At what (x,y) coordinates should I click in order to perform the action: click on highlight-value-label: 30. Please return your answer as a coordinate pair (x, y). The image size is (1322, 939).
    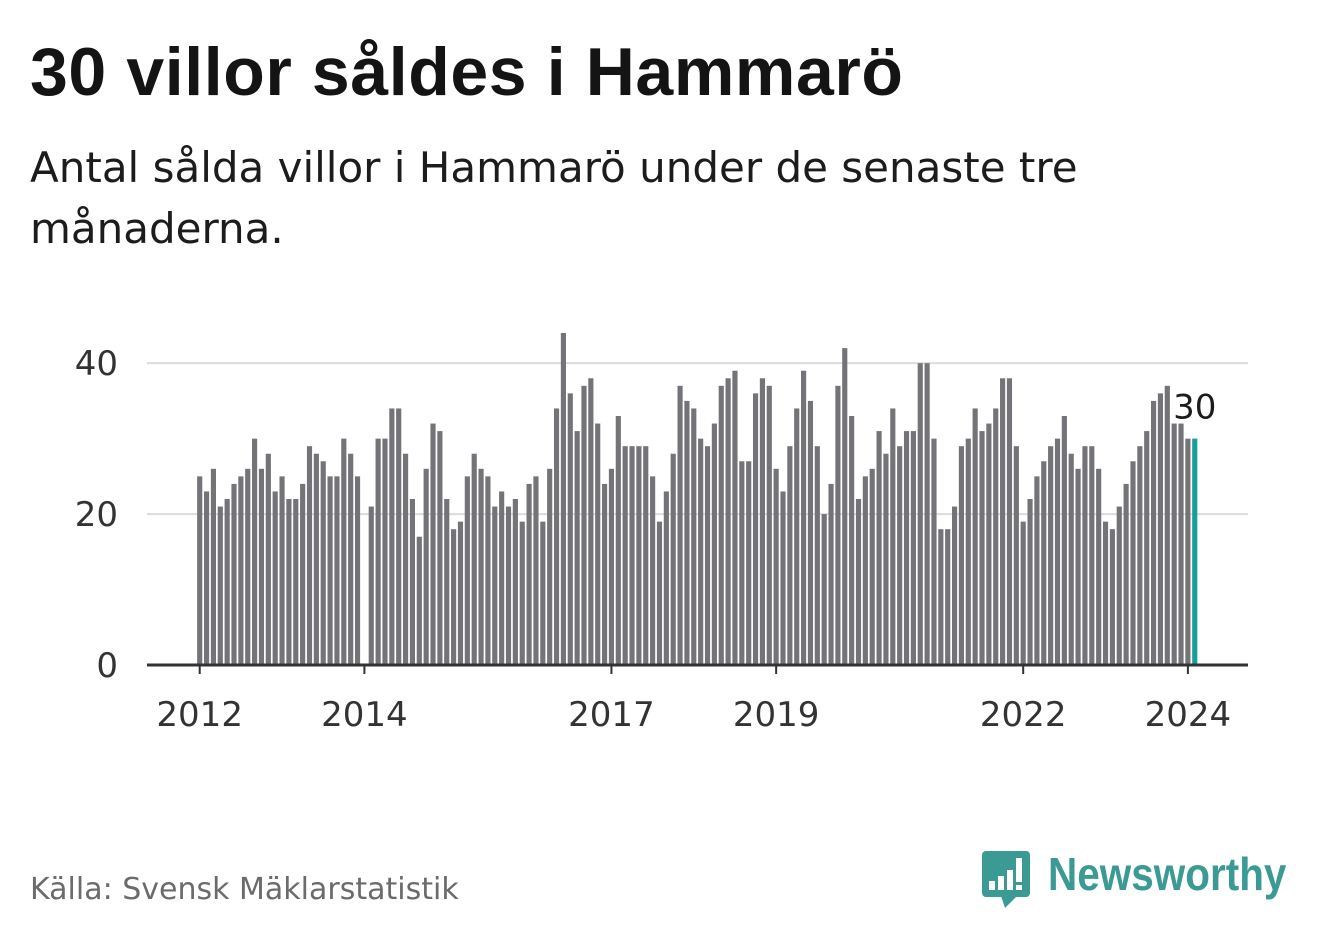
    Looking at the image, I should click on (1194, 408).